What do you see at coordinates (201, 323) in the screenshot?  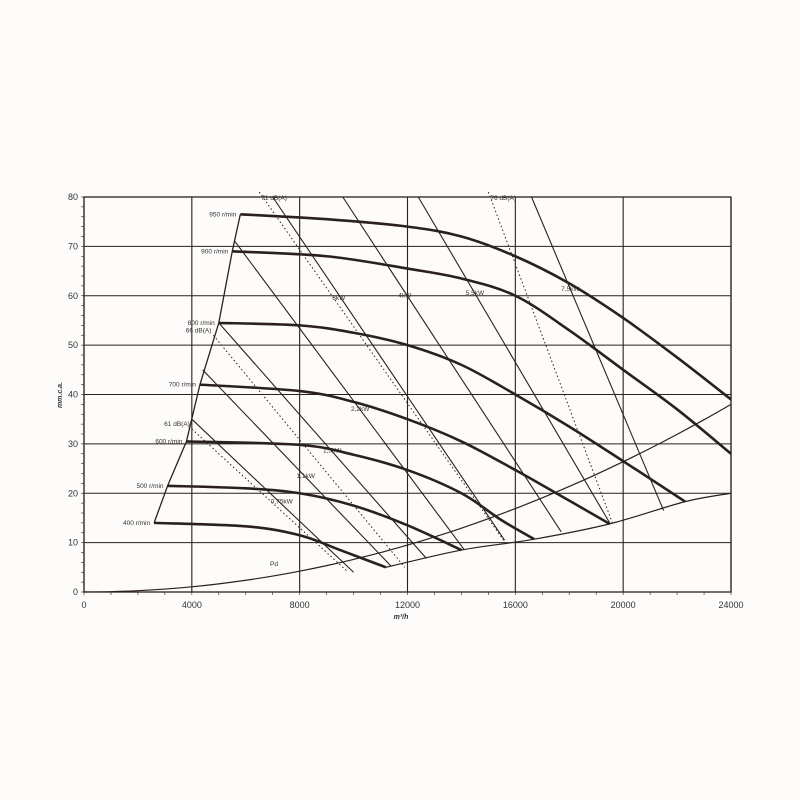 I see `speed-curve-label: 800 r/min` at bounding box center [201, 323].